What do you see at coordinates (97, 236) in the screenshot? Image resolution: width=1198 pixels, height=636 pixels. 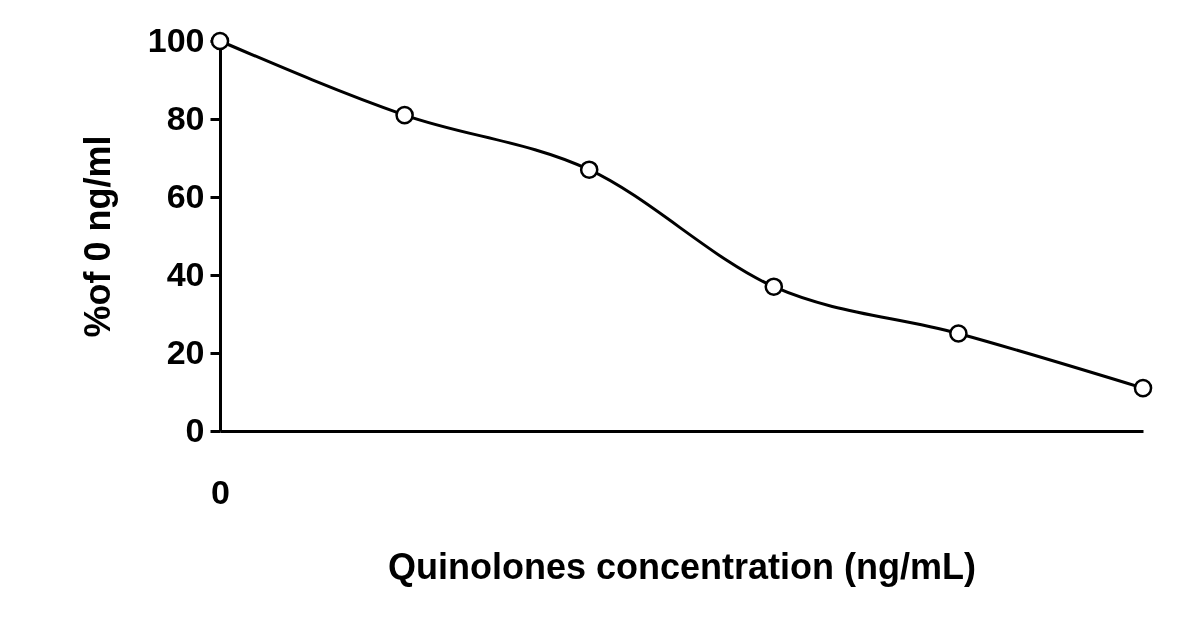 I see `y-axis-title: %of 0 ng/ml` at bounding box center [97, 236].